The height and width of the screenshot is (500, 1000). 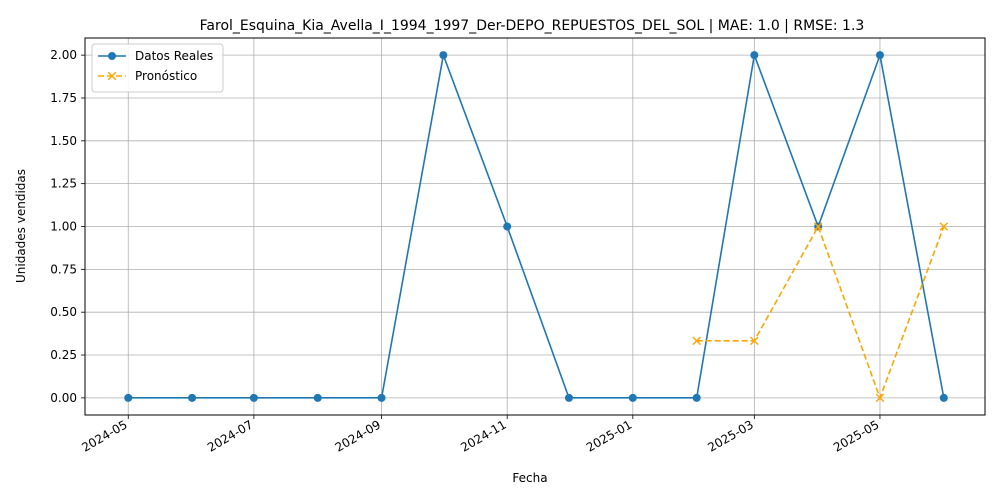 What do you see at coordinates (157, 68) in the screenshot?
I see `legend: Datos Reales Pronóstico` at bounding box center [157, 68].